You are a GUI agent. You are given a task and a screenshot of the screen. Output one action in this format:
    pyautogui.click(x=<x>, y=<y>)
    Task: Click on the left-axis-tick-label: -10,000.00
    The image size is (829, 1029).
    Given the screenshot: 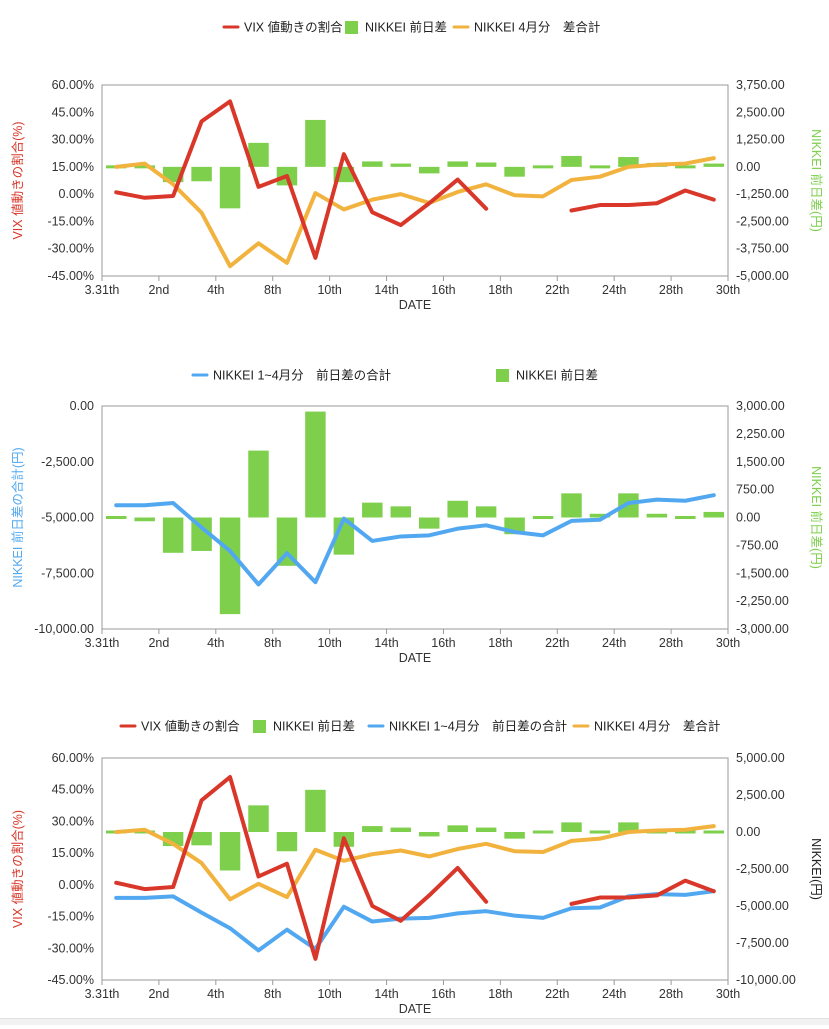 What is the action you would take?
    pyautogui.click(x=64, y=629)
    